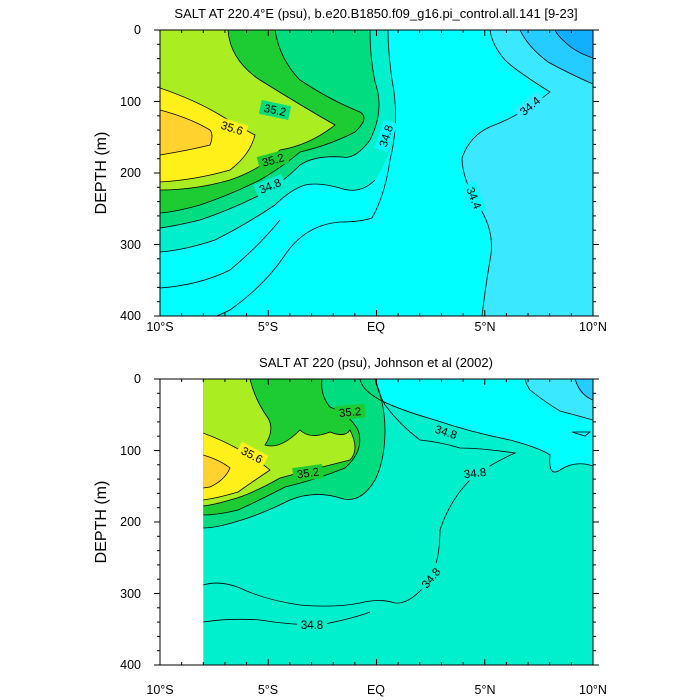  Describe the element at coordinates (101, 522) in the screenshot. I see `panel-2-ylabel: DEPTH (m)` at that location.